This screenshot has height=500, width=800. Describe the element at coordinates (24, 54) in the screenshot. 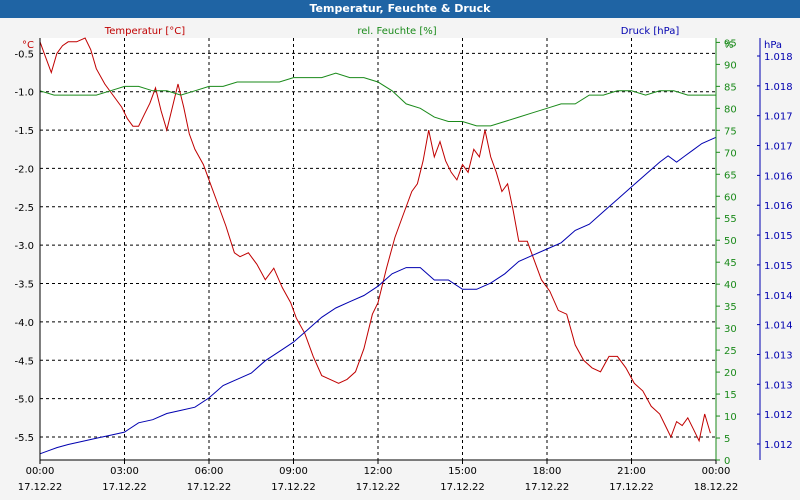

I see `temperature-tick-label: -0.5` at that location.